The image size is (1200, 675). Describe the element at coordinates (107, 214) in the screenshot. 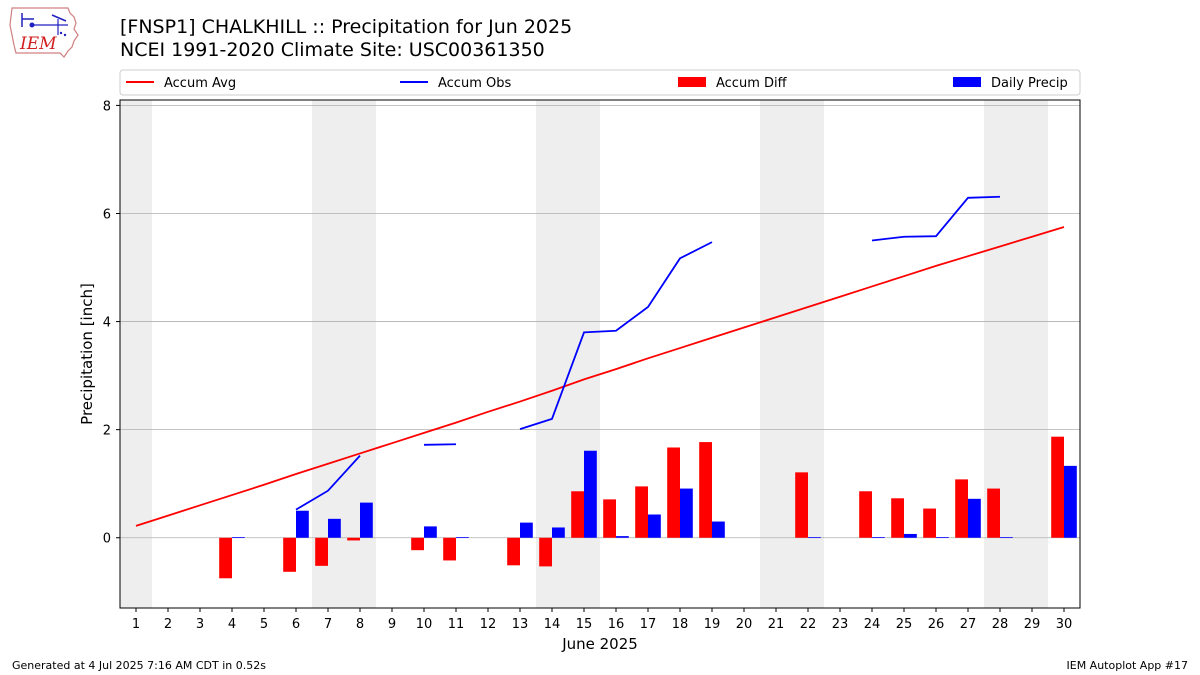

I see `y-tick-label: 6` at that location.